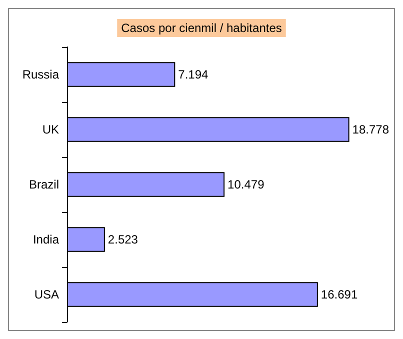 Image resolution: width=403 pixels, height=339 pixels. I want to click on data-label: 10.479, so click(246, 185).